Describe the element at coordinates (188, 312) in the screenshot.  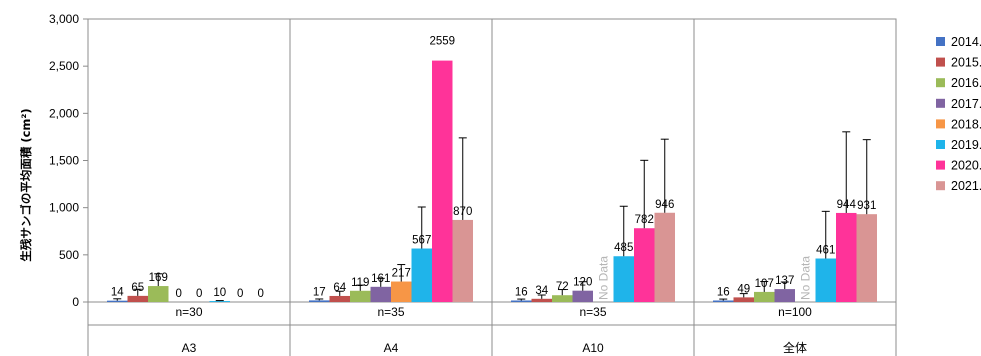
I see `n-label: n=30` at that location.